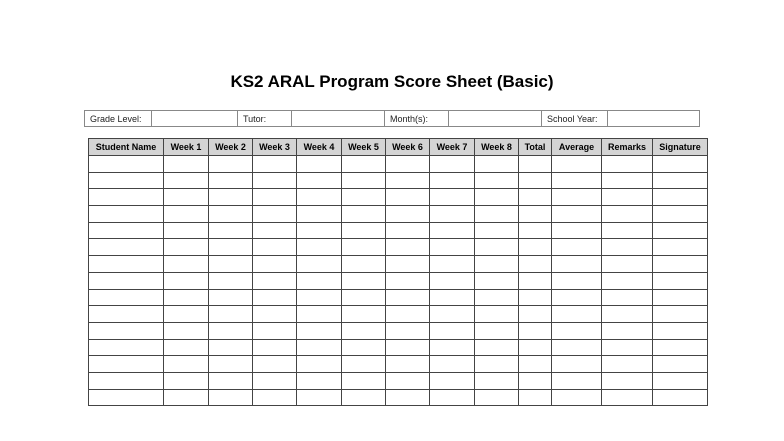  What do you see at coordinates (653, 118) in the screenshot?
I see `school-year-field` at bounding box center [653, 118].